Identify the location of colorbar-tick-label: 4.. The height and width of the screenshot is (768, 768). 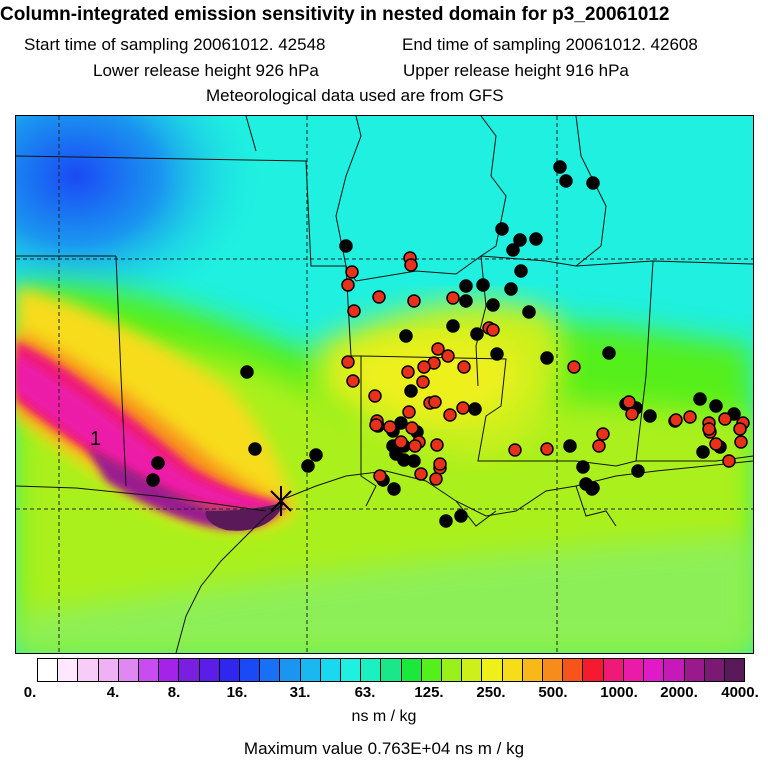
(113, 692).